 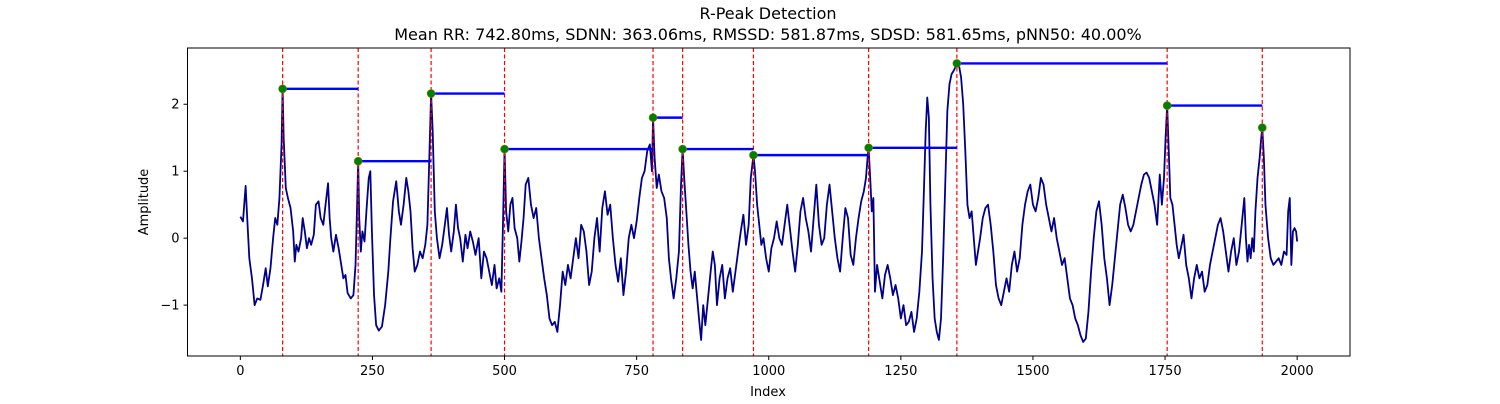 I want to click on x-tick-label: 500, so click(x=504, y=371).